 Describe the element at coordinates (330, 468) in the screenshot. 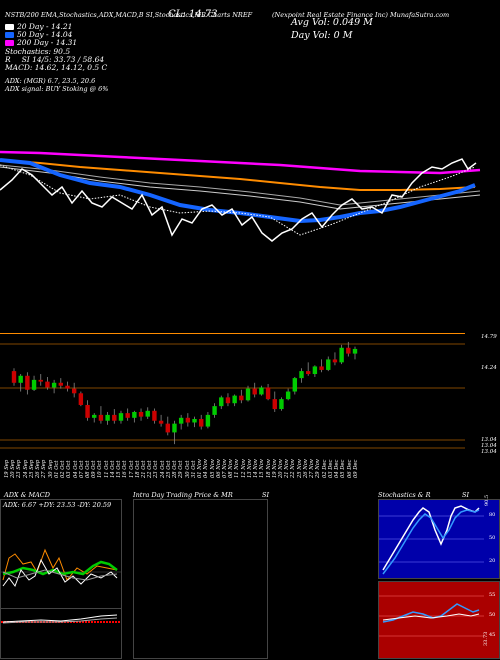

I see `date-label: 03 Dec` at that location.